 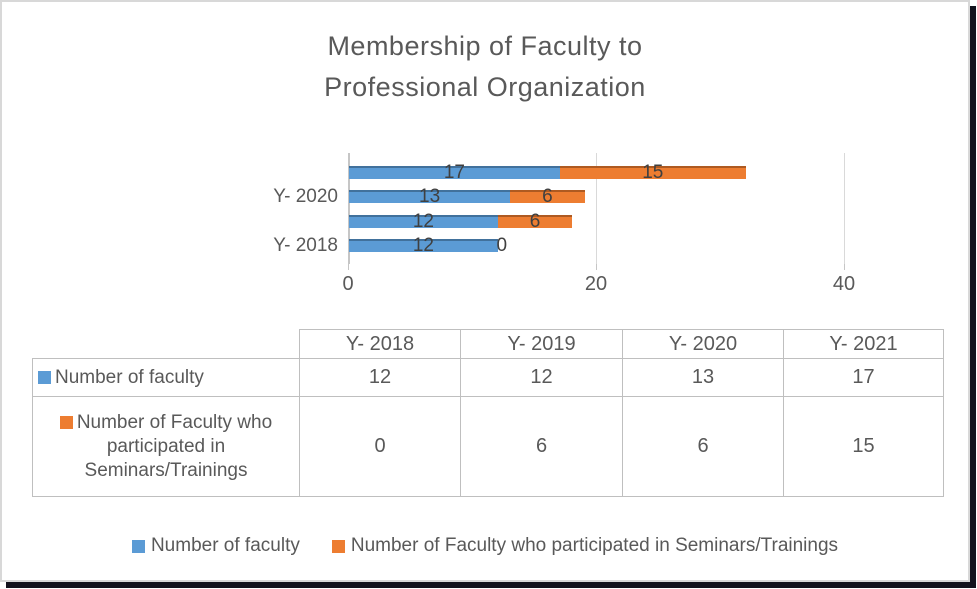 I want to click on table-row-label-text: Number of faculty, so click(x=129, y=377).